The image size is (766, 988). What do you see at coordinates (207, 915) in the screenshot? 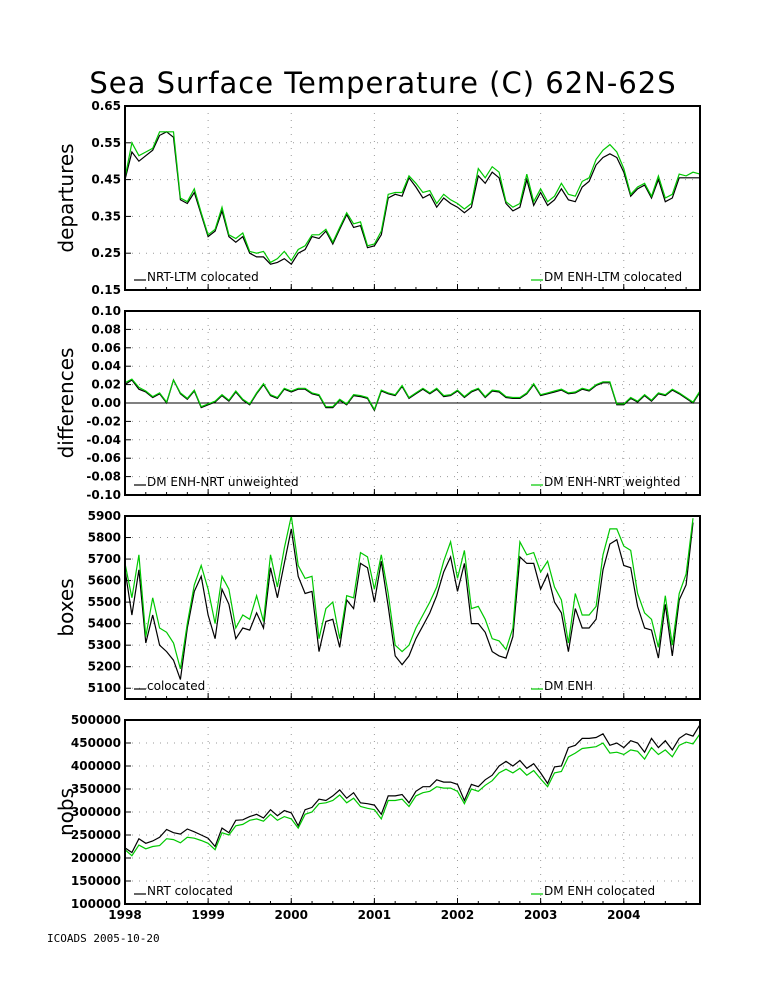
I see `xtick-label: 1999` at bounding box center [207, 915].